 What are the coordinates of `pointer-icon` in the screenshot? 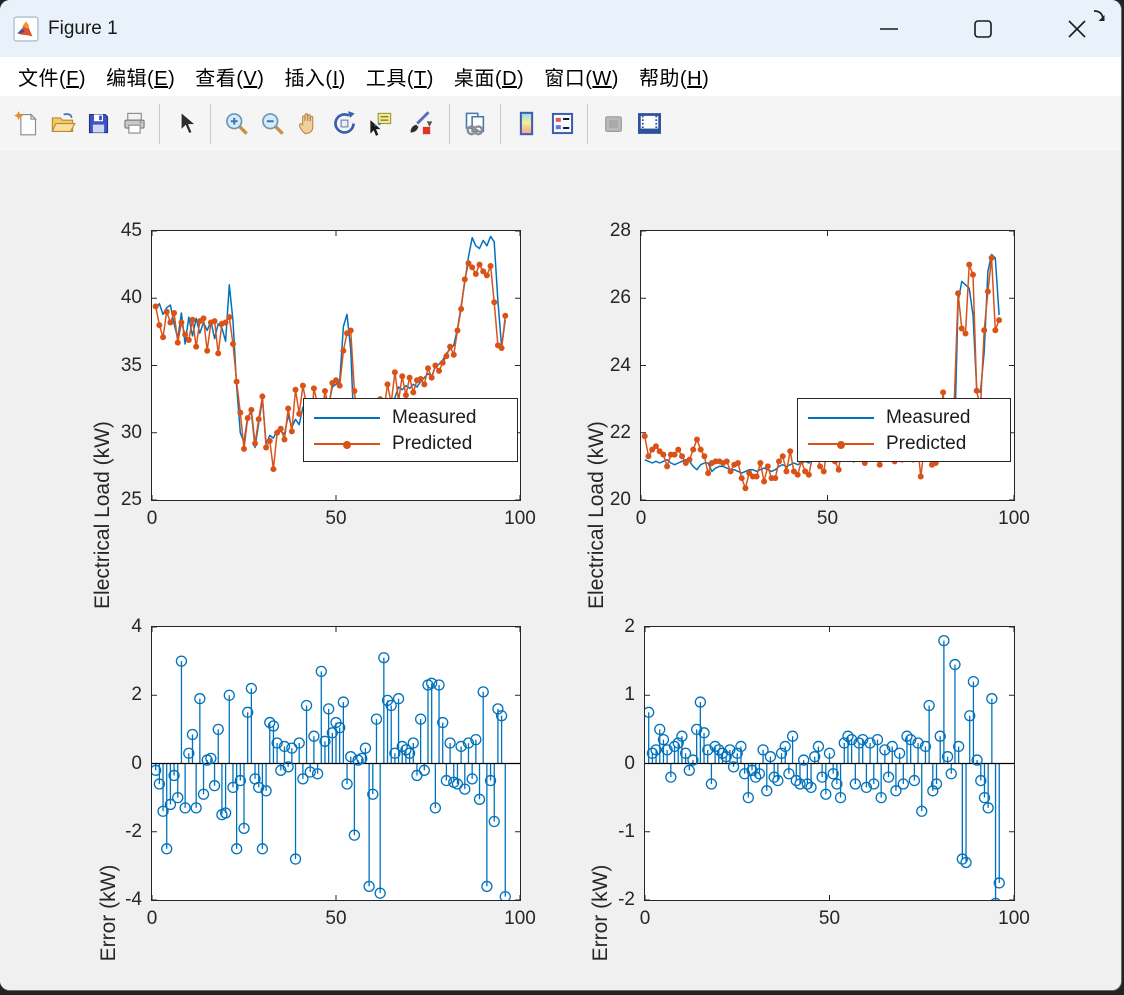 It's located at (188, 123).